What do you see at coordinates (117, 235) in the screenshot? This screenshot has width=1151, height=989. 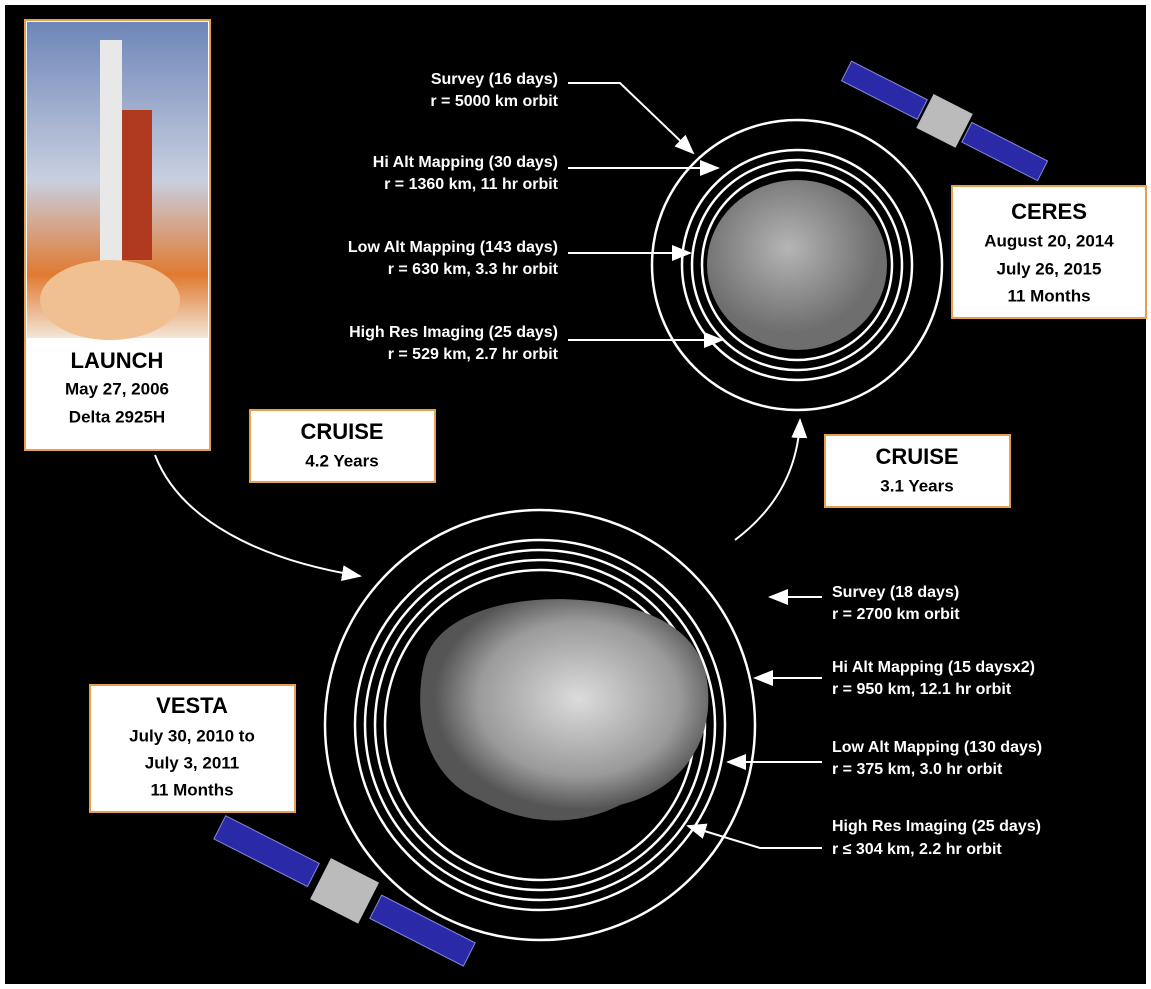 I see `launch-panel: LAUNCH May 27, 2006 Delta 2925H` at bounding box center [117, 235].